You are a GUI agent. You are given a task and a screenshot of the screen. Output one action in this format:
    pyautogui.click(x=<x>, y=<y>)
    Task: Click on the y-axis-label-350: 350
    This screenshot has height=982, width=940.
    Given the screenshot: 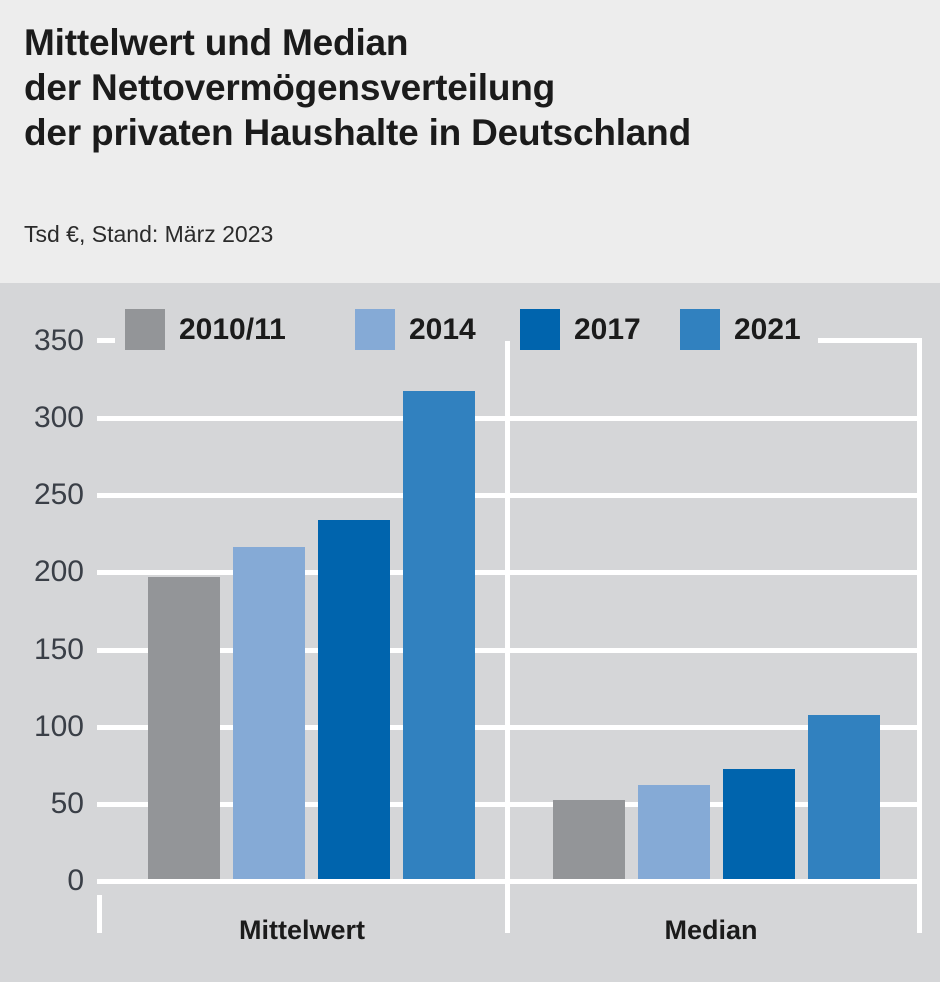 What is the action you would take?
    pyautogui.click(x=58, y=340)
    